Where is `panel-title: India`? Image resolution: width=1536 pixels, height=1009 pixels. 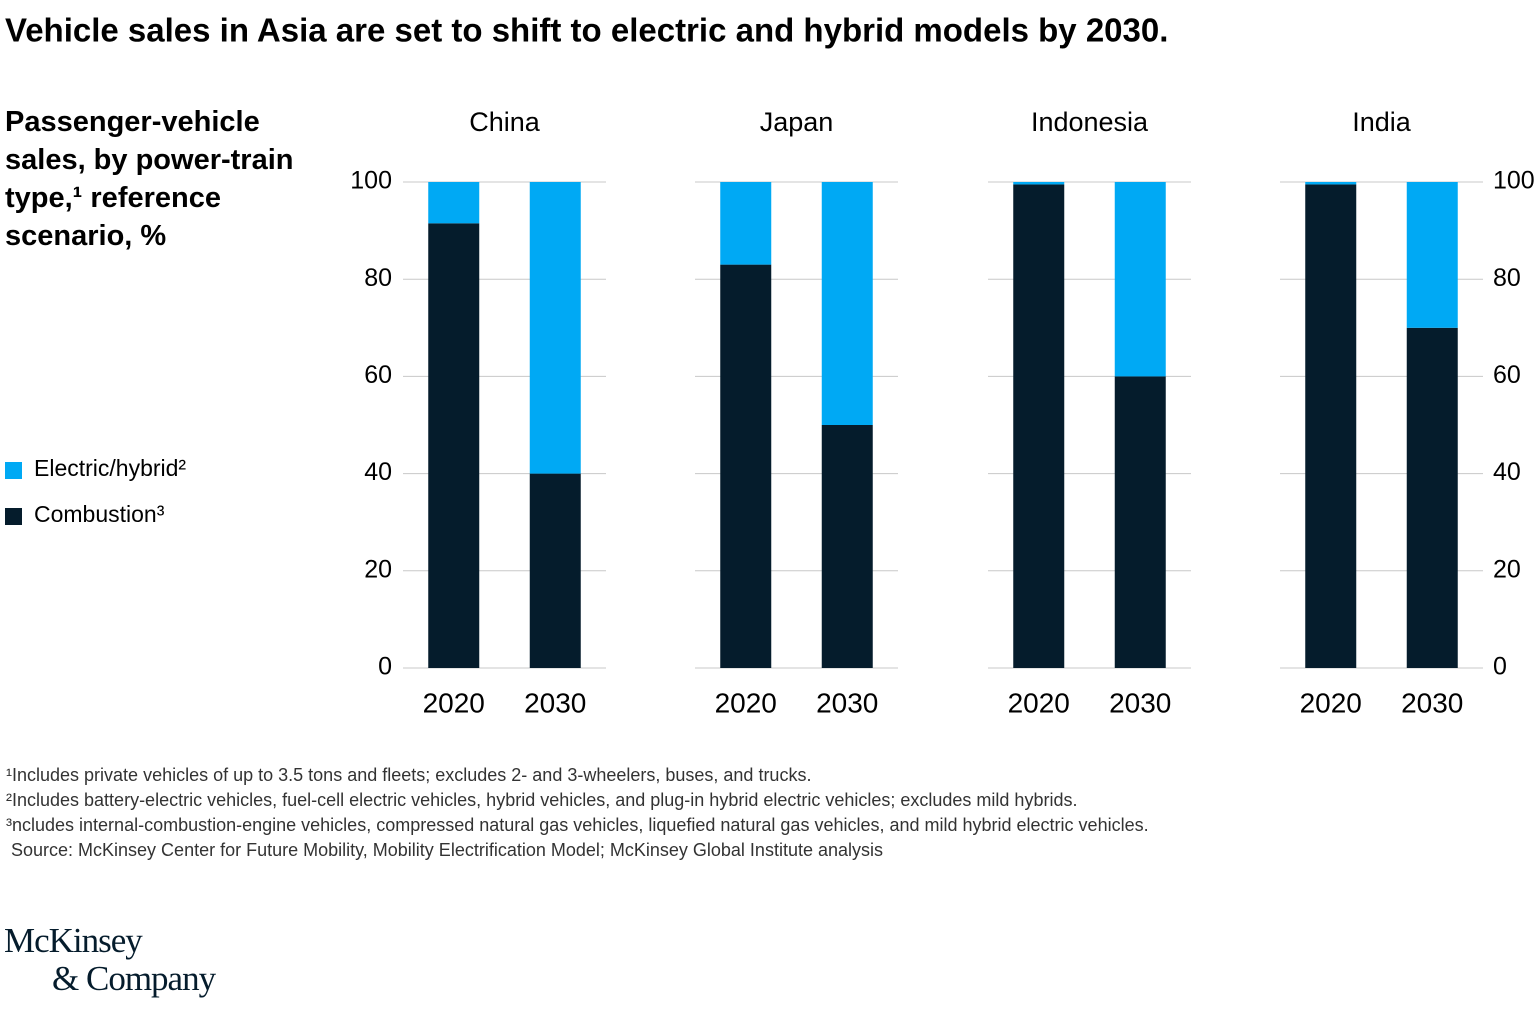
panel-title: India is located at coordinates (1382, 122).